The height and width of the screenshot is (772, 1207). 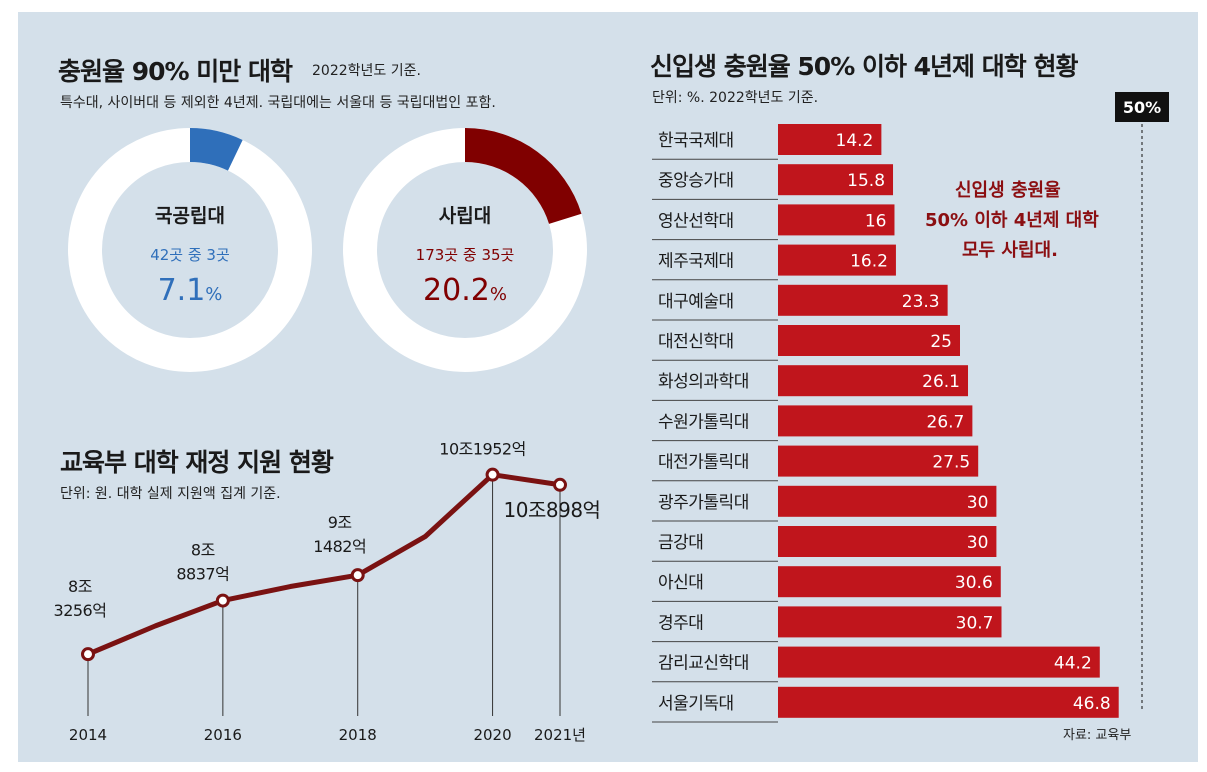 What do you see at coordinates (703, 382) in the screenshot?
I see `category-label: 화성의과학대` at bounding box center [703, 382].